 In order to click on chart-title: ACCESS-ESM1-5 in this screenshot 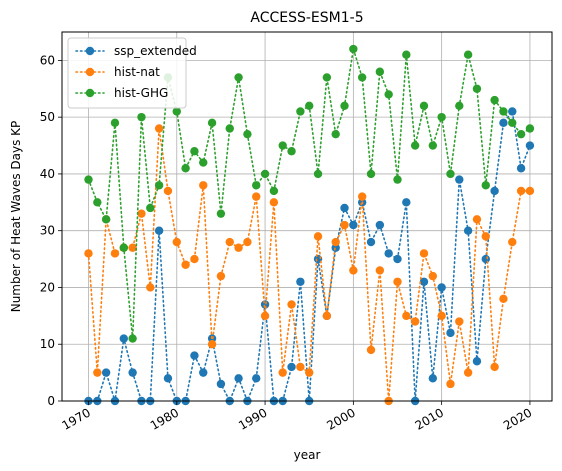, I will do `click(306, 18)`.